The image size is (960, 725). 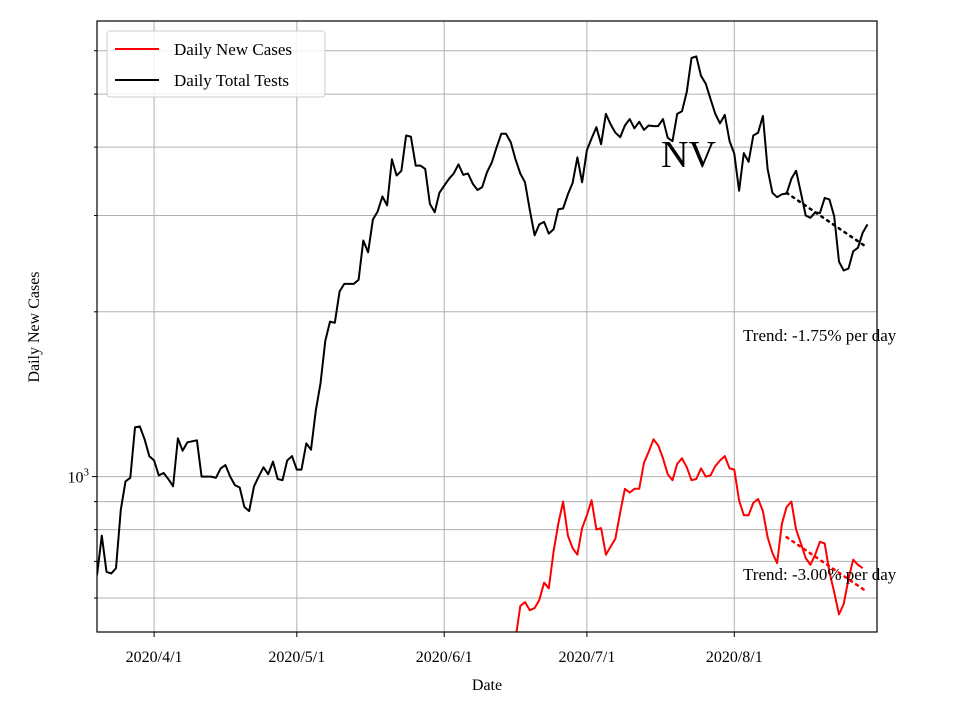 I want to click on state-label: NV, so click(x=688, y=155).